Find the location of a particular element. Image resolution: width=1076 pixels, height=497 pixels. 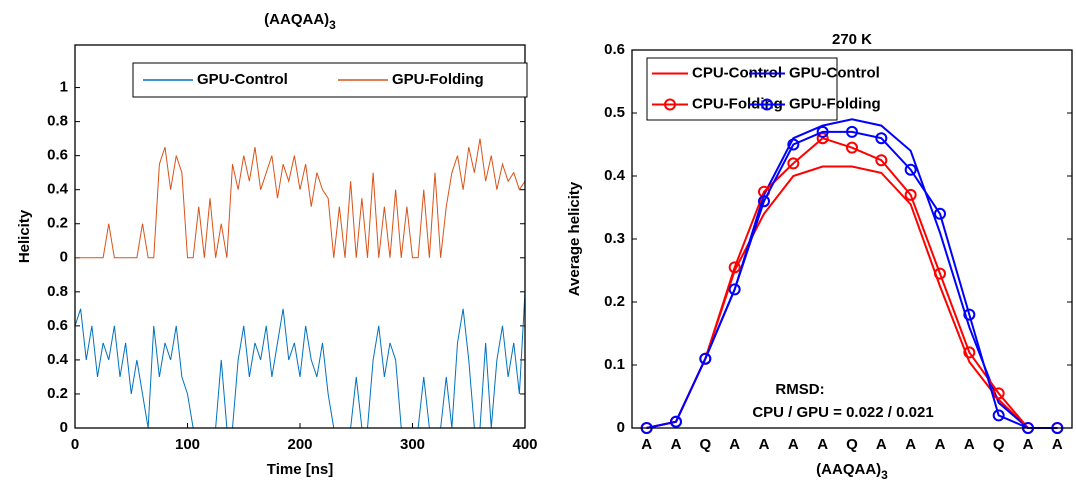

legend-label: CPU-Folding is located at coordinates (737, 103).